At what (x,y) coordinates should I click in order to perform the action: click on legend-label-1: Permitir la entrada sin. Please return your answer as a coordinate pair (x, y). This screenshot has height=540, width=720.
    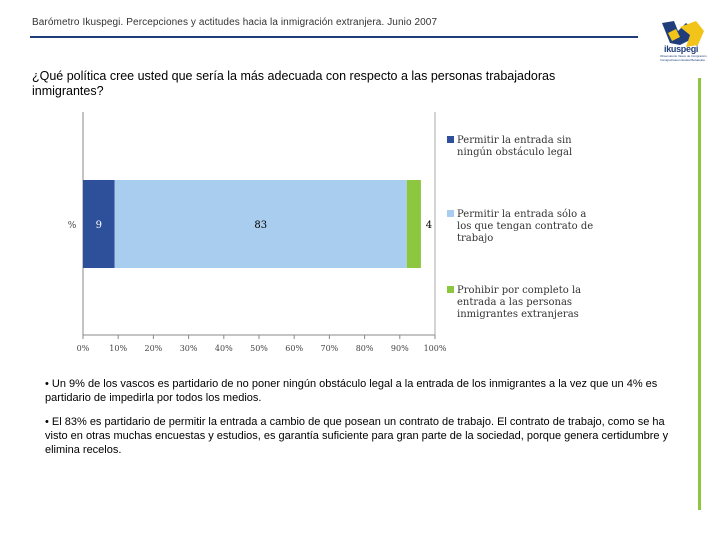
    Looking at the image, I should click on (514, 140).